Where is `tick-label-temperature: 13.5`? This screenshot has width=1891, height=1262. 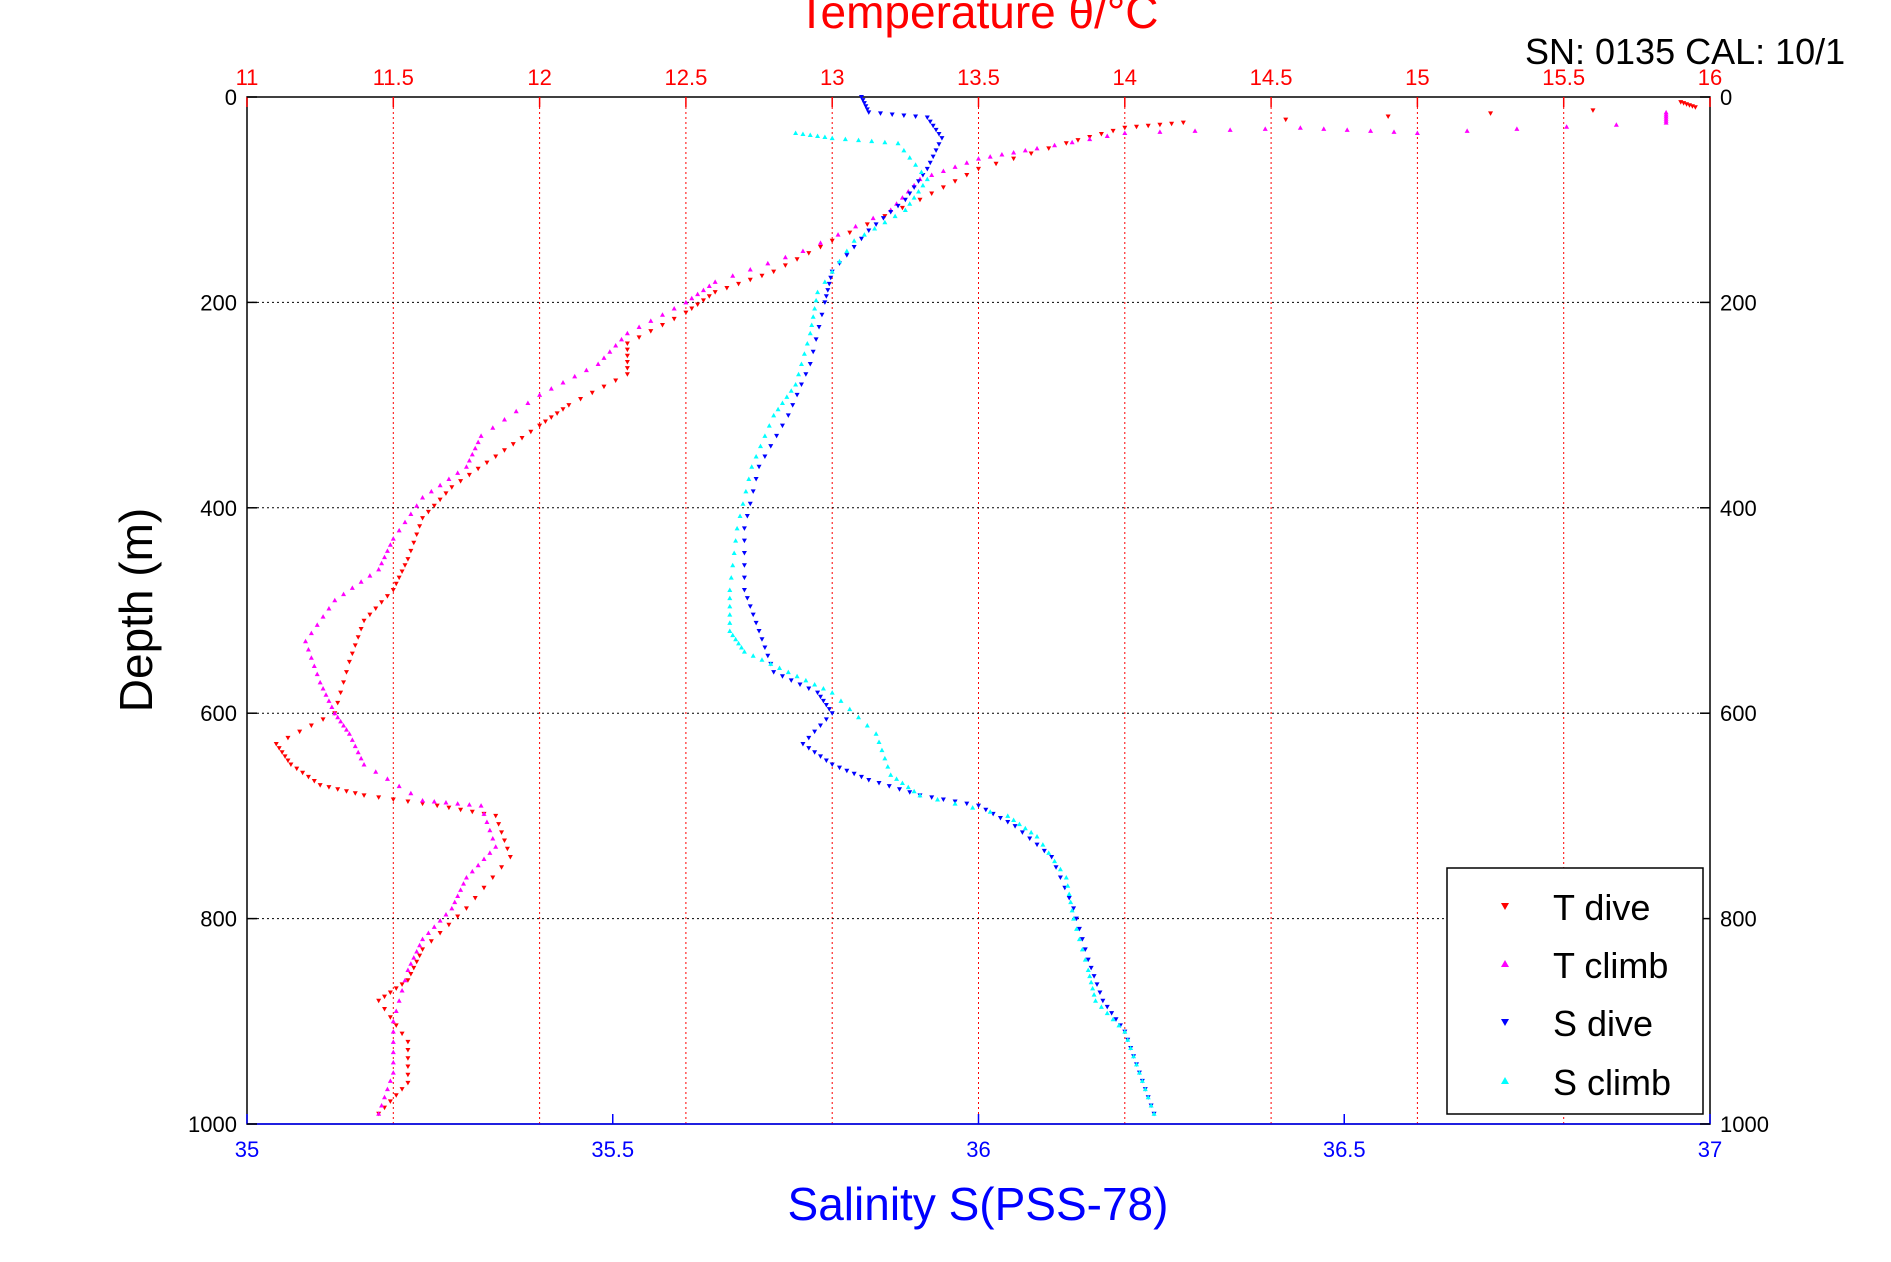
tick-label-temperature: 13.5 is located at coordinates (978, 77).